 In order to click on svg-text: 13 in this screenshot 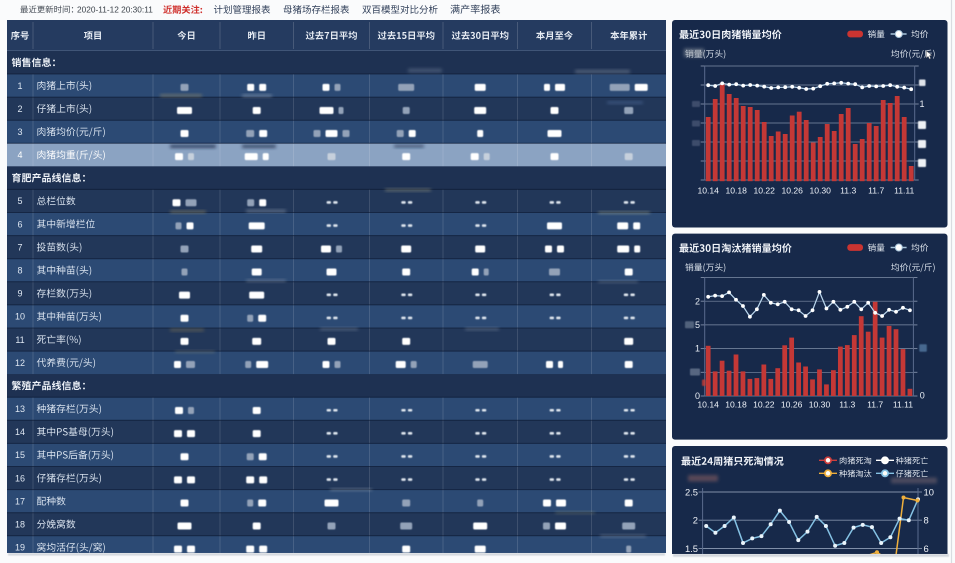, I will do `click(20, 409)`.